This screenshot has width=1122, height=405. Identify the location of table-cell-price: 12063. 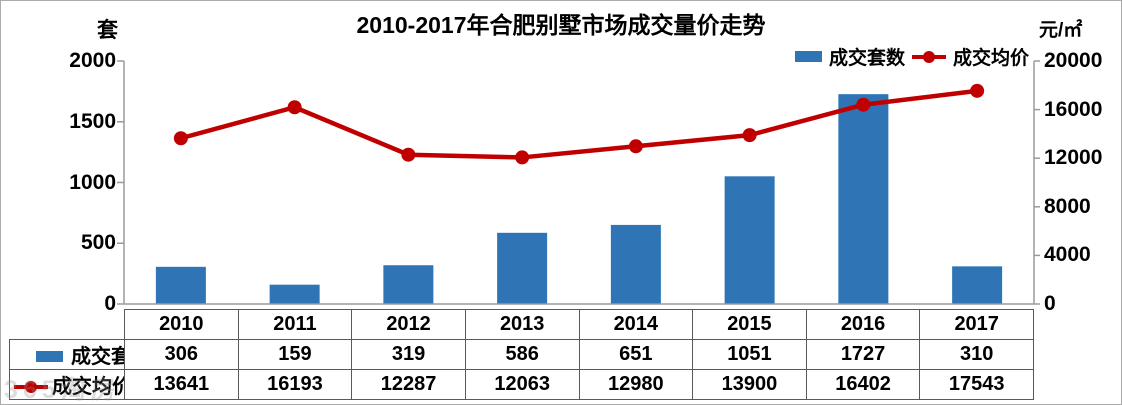
(522, 384).